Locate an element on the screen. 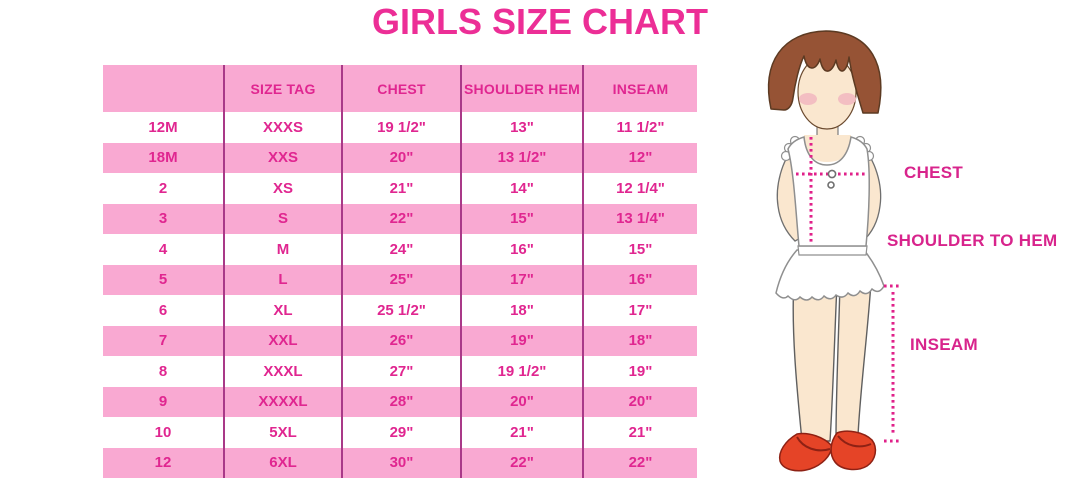 This screenshot has width=1080, height=482. table-cell: 13 1/4" is located at coordinates (639, 218).